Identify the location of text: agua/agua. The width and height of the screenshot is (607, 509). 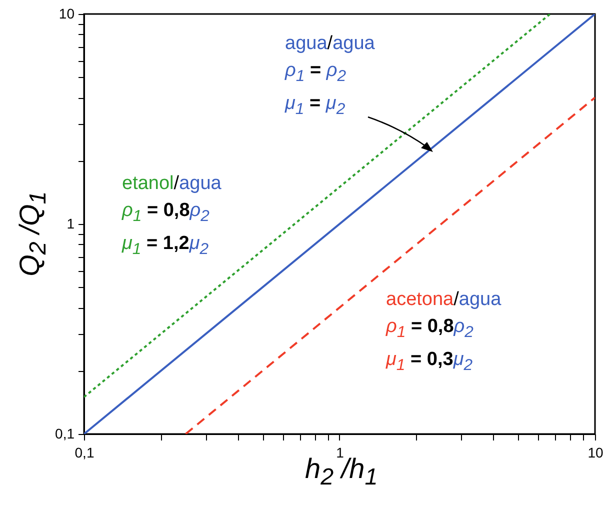
(330, 43).